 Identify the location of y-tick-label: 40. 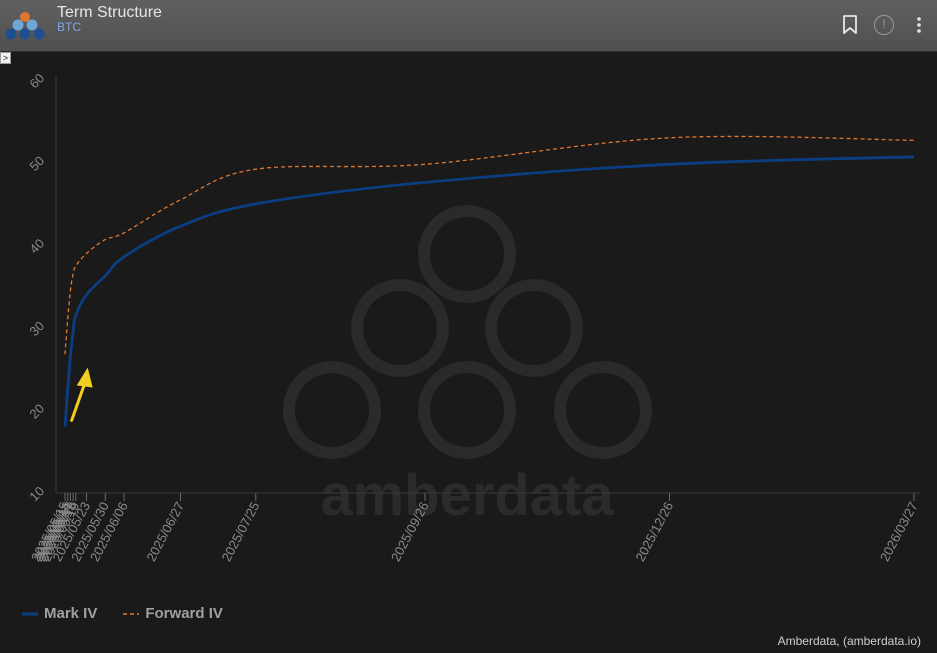
(36, 246).